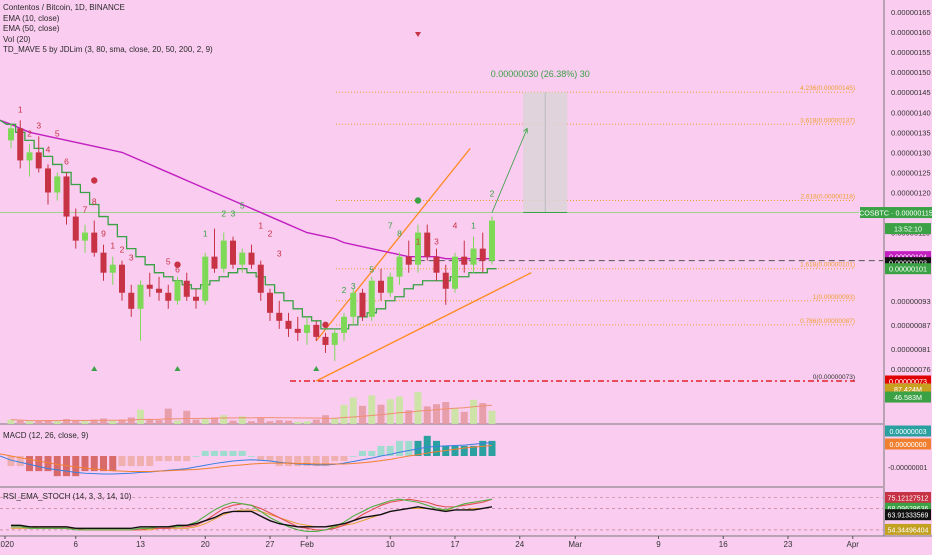 The width and height of the screenshot is (932, 555). Describe the element at coordinates (827, 120) in the screenshot. I see `fib-level-label: 3.618(0.00000137)` at that location.